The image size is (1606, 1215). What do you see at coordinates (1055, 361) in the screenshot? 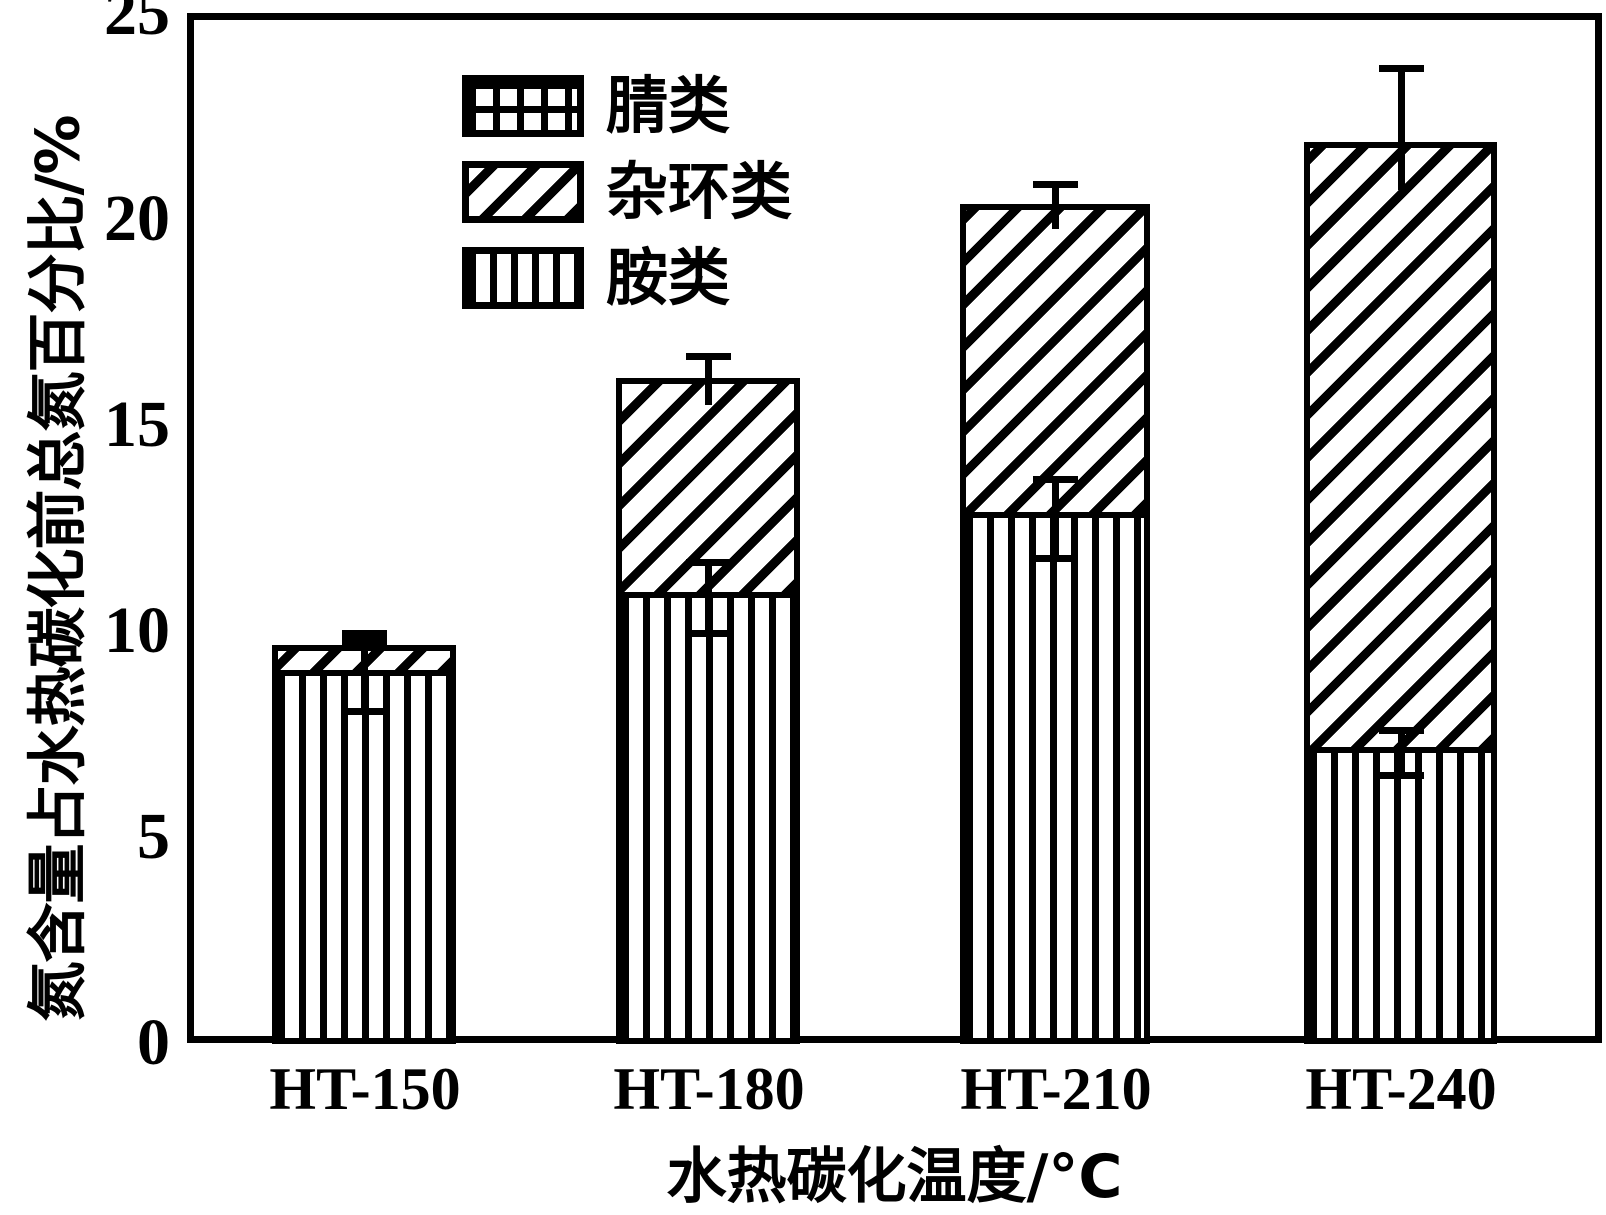
I see `bar-ht210-heterocycle` at bounding box center [1055, 361].